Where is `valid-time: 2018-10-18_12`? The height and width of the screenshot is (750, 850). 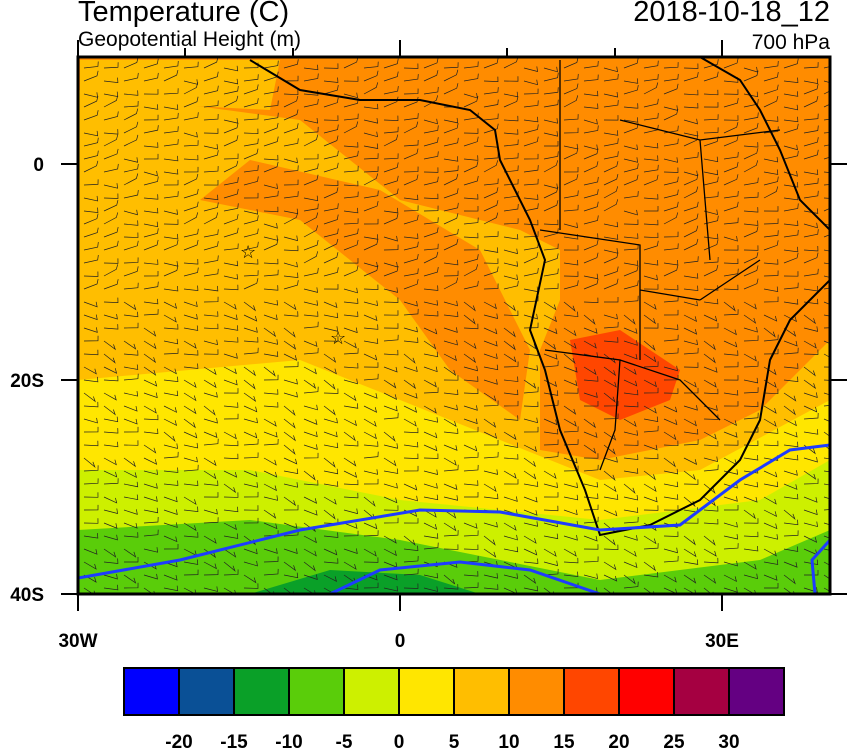 valid-time: 2018-10-18_12 is located at coordinates (731, 14).